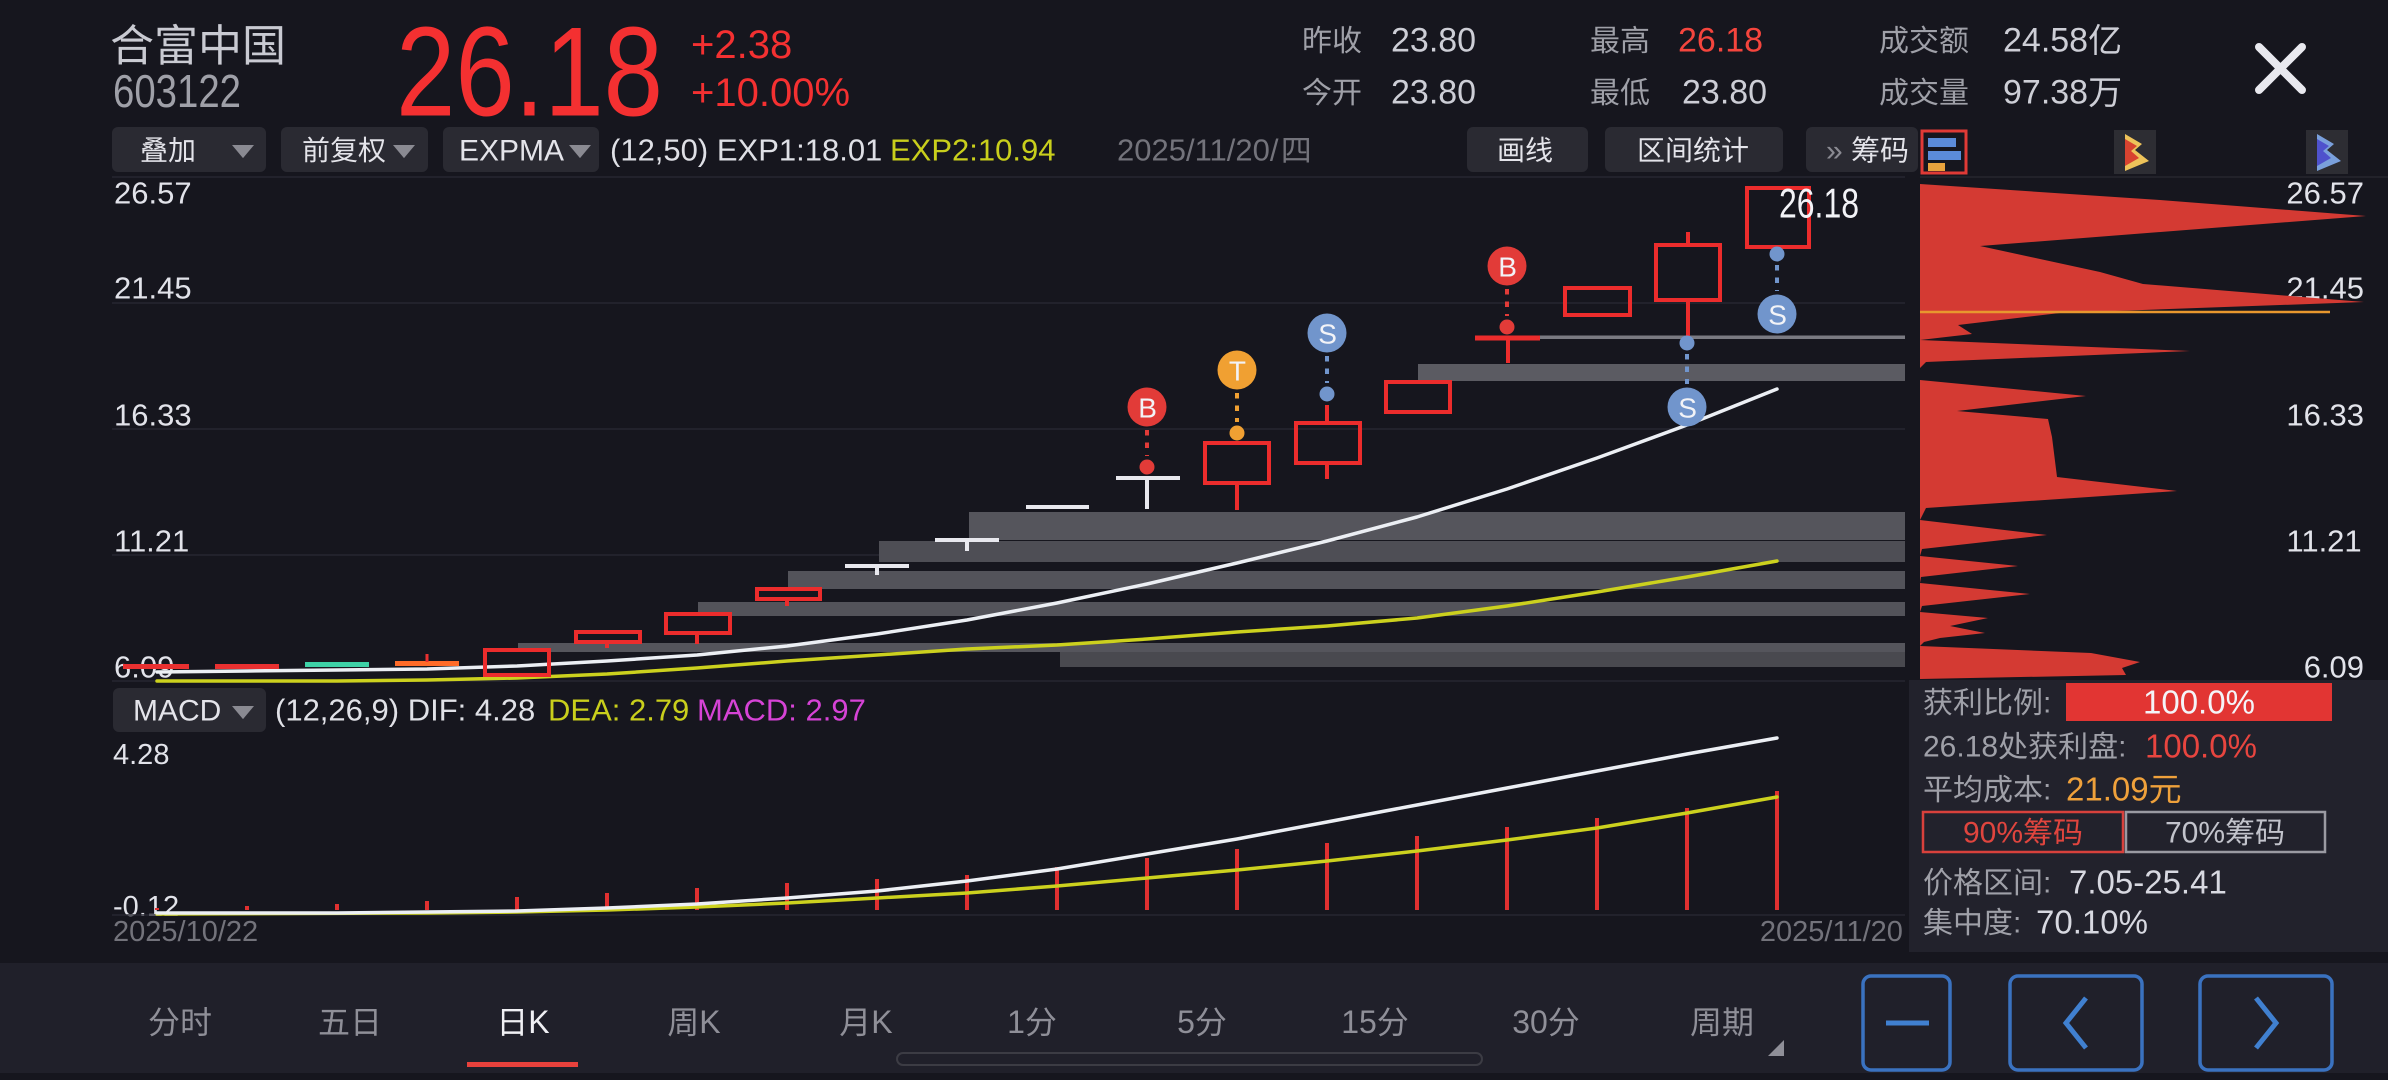  What do you see at coordinates (2148, 881) in the screenshot?
I see `svg-text: 7.05-25.41` at bounding box center [2148, 881].